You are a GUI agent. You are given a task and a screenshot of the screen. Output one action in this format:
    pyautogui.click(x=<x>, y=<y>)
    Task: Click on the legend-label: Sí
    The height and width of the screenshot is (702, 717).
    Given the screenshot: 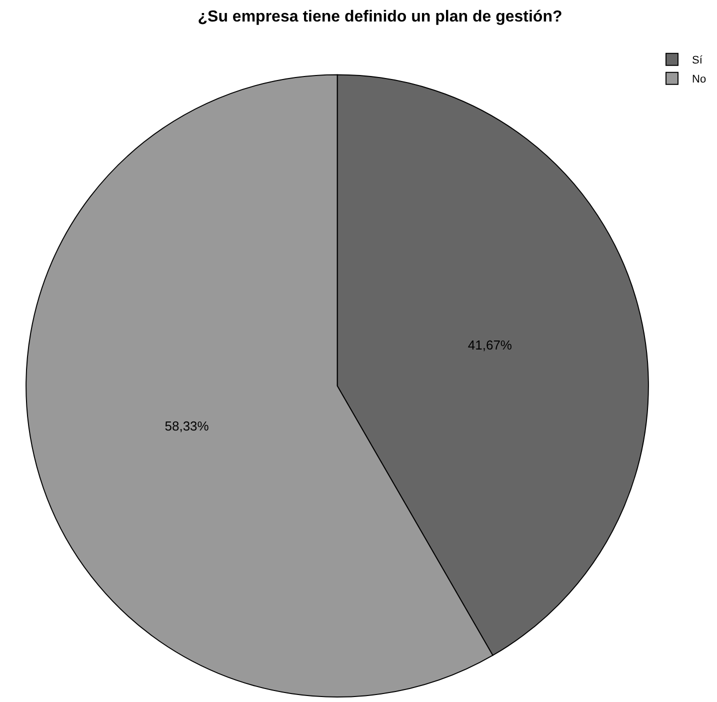 What is the action you would take?
    pyautogui.click(x=698, y=60)
    